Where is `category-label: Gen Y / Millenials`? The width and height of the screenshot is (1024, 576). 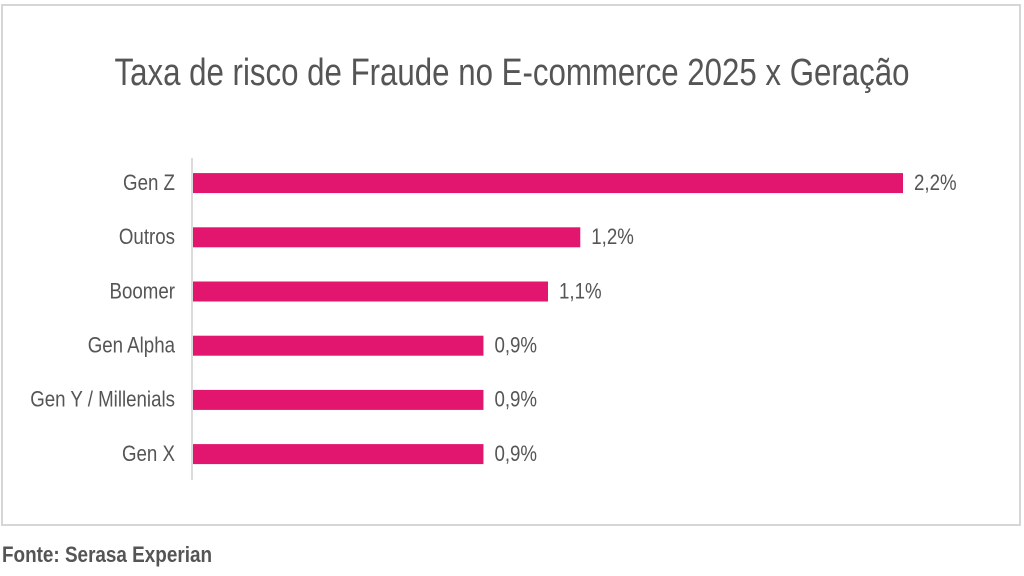
category-label: Gen Y / Millenials is located at coordinates (102, 400).